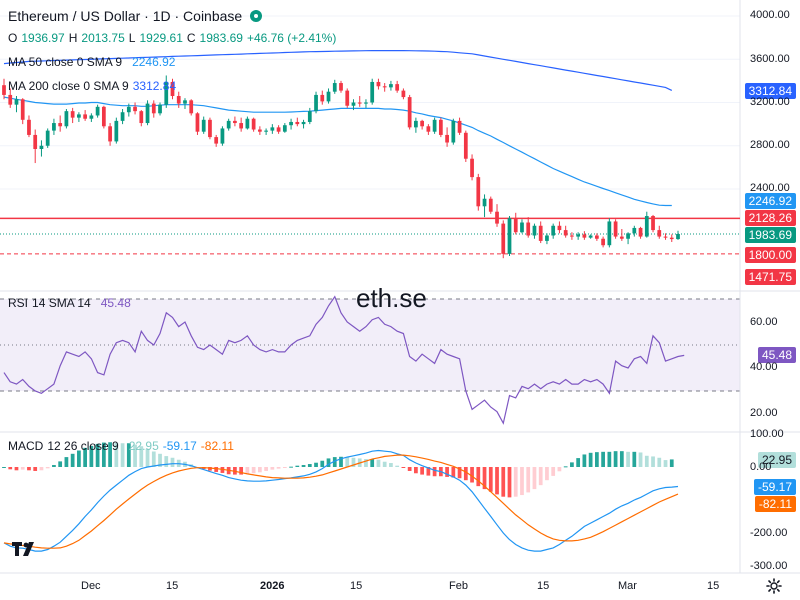  I want to click on macd-tick: -300.00, so click(769, 566).